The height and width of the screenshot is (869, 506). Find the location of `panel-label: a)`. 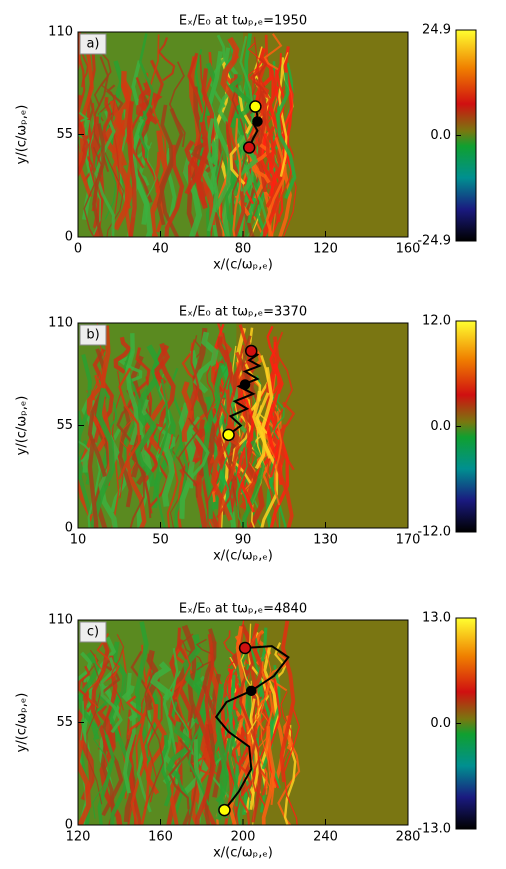

panel-label: a) is located at coordinates (92, 44).